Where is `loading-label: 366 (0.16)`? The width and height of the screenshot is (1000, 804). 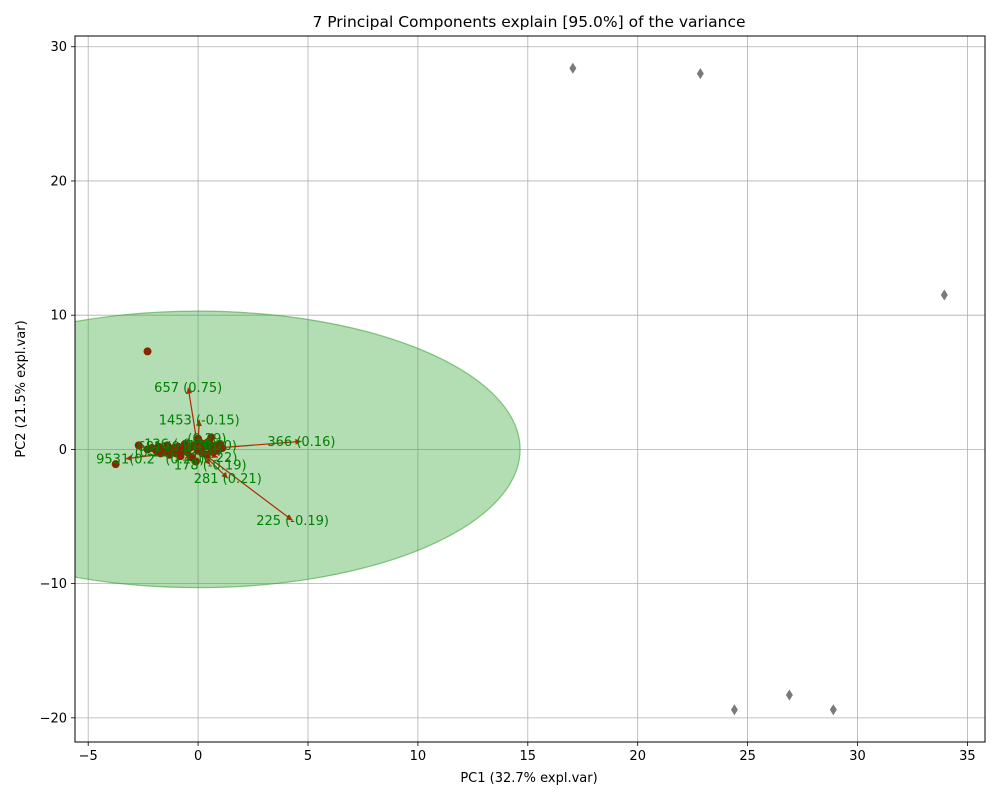 loading-label: 366 (0.16) is located at coordinates (301, 442).